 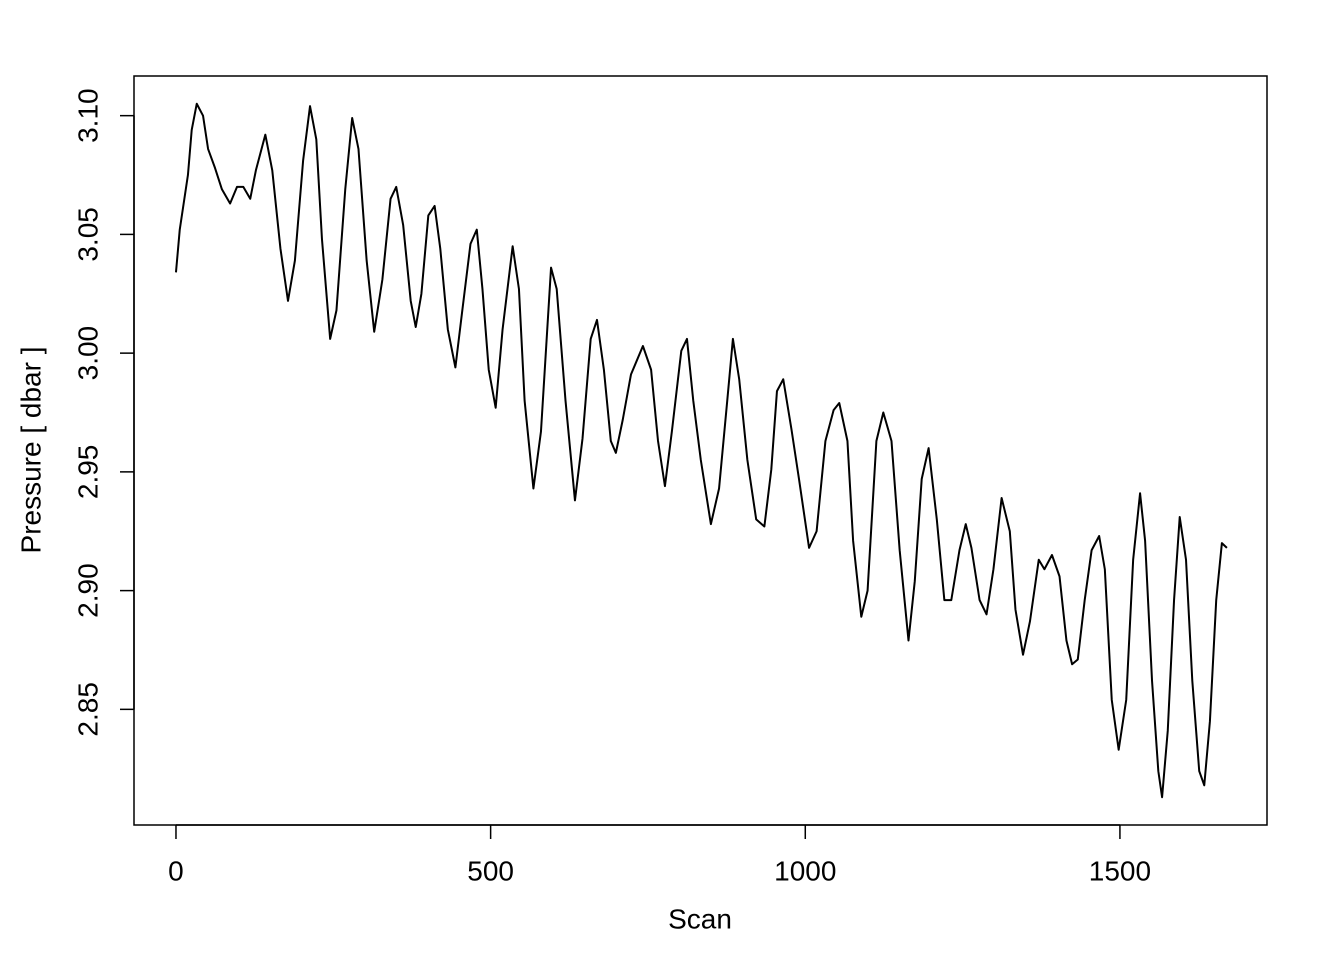 What do you see at coordinates (87, 234) in the screenshot?
I see `y-tick-label: 3.05` at bounding box center [87, 234].